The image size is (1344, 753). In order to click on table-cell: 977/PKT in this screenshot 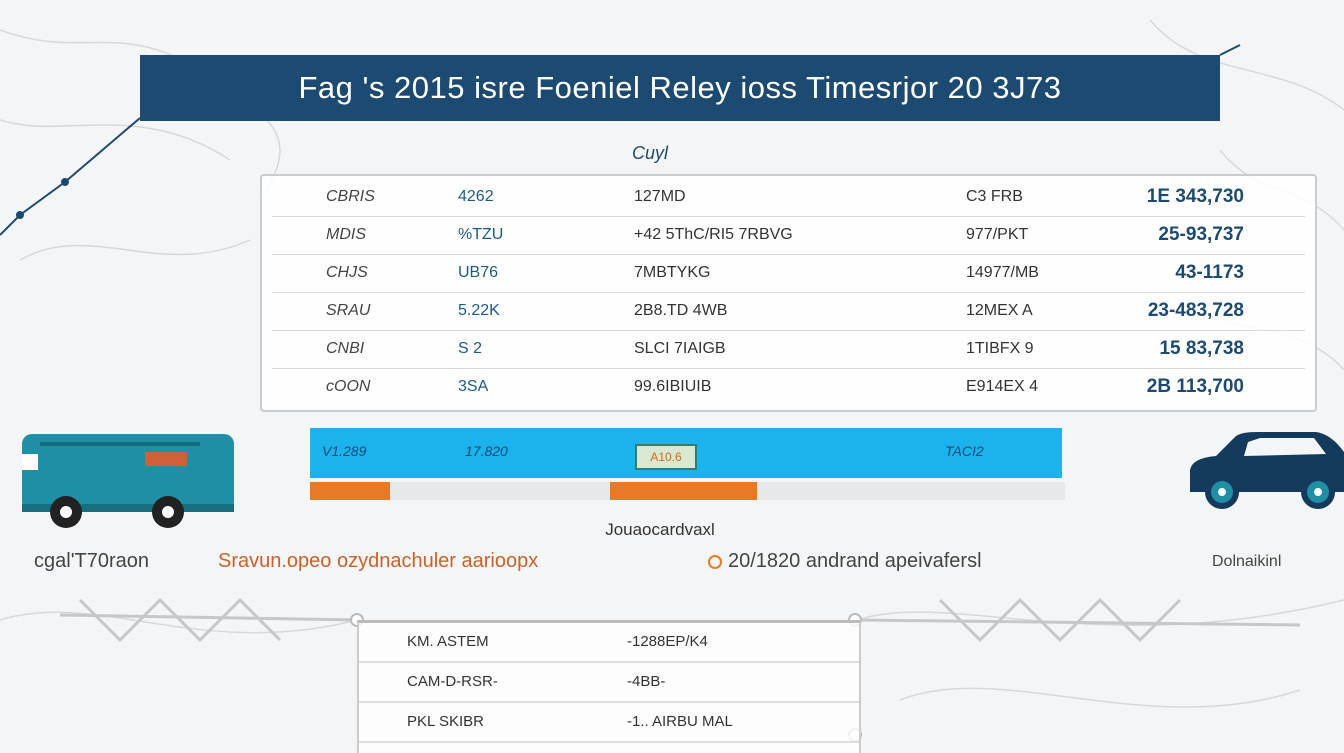, I will do `click(997, 234)`.